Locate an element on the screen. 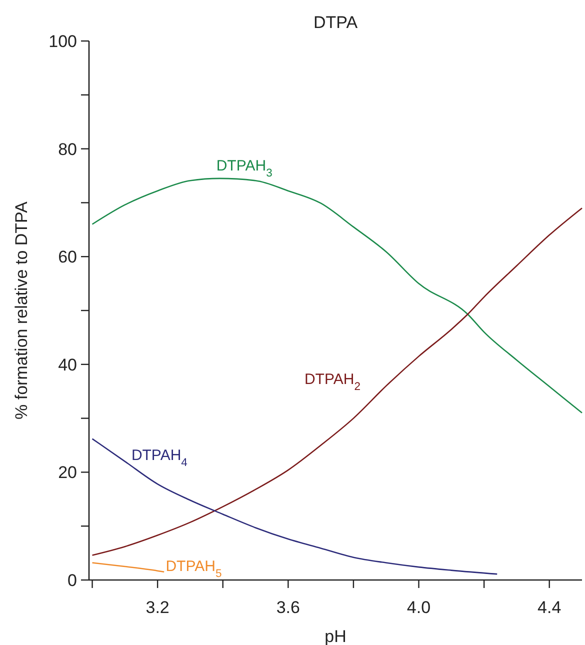  series-label: DTPAH$_{5}$ is located at coordinates (194, 569).